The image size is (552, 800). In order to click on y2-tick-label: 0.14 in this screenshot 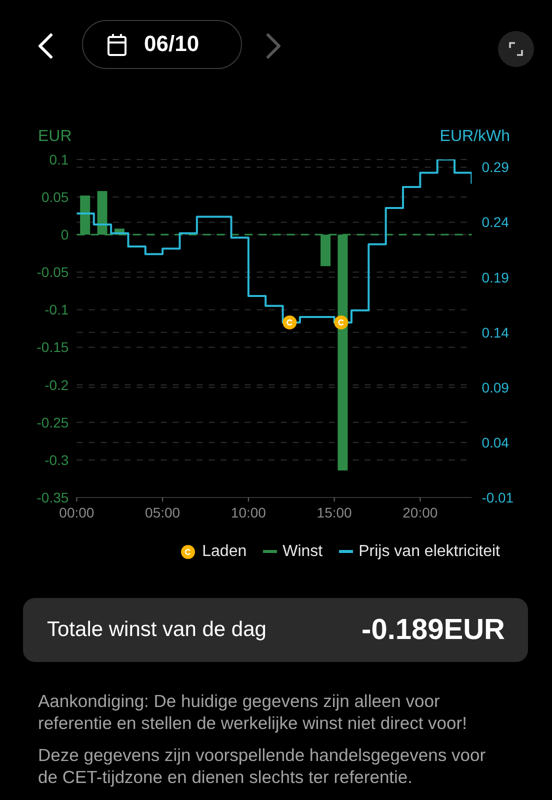, I will do `click(496, 332)`.